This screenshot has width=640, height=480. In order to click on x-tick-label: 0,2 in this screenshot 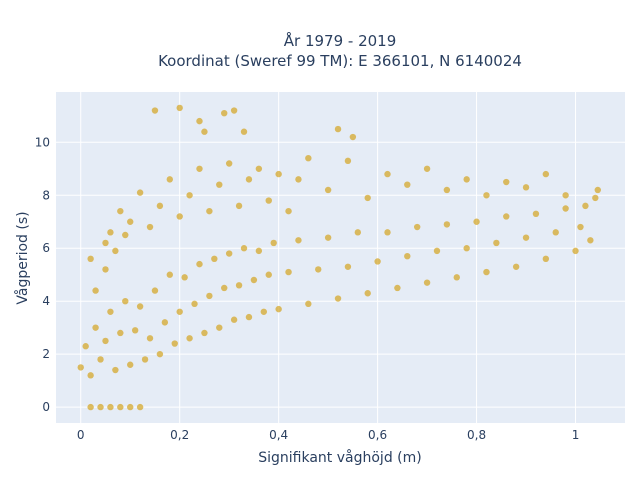, I will do `click(179, 435)`.